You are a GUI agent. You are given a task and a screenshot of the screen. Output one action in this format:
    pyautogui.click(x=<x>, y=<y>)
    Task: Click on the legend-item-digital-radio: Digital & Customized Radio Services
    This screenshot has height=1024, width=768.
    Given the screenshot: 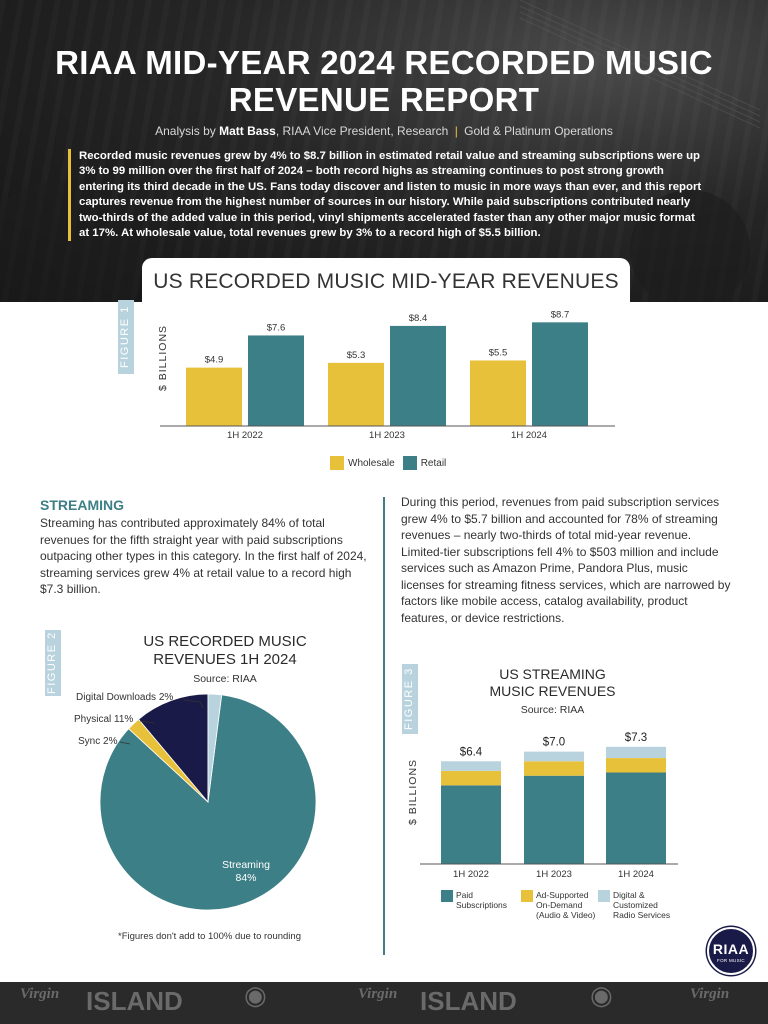 What is the action you would take?
    pyautogui.click(x=634, y=905)
    